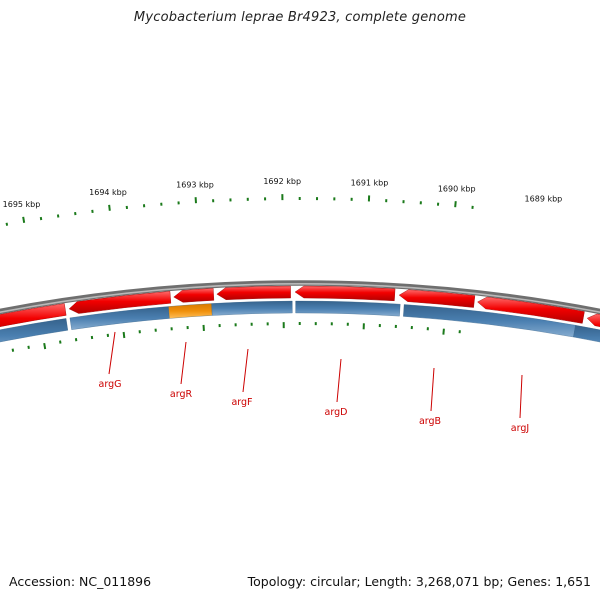  Describe the element at coordinates (521, 396) in the screenshot. I see `label-line-argJ` at that location.